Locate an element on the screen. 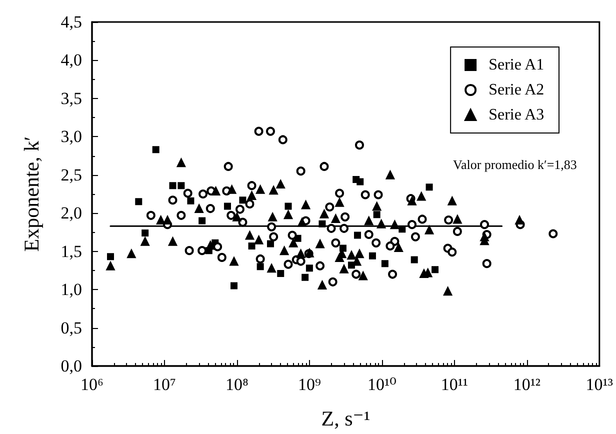  legend-label: Serie A1 is located at coordinates (516, 65).